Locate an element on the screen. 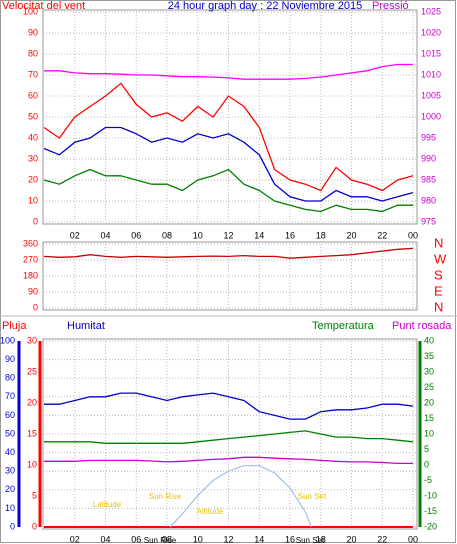 Image resolution: width=457 pixels, height=544 pixels. y3-tick-label: 20 is located at coordinates (32, 402).